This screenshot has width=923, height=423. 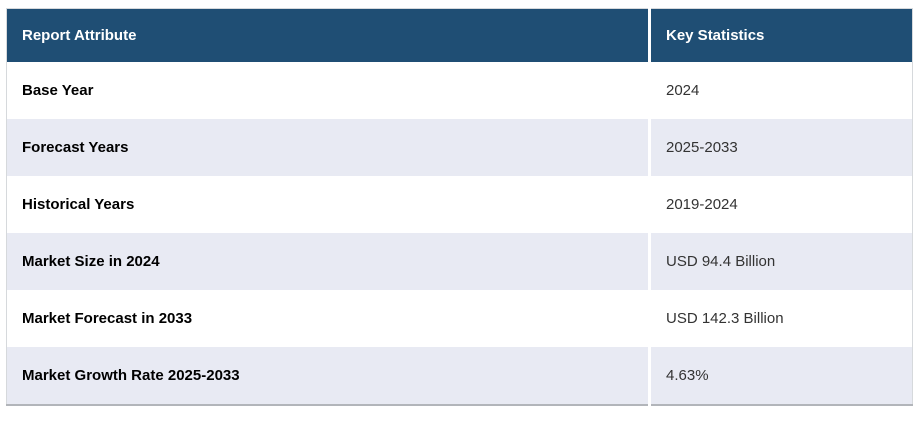 What do you see at coordinates (328, 261) in the screenshot?
I see `attribute-market-size-2024: Market Size in 2024` at bounding box center [328, 261].